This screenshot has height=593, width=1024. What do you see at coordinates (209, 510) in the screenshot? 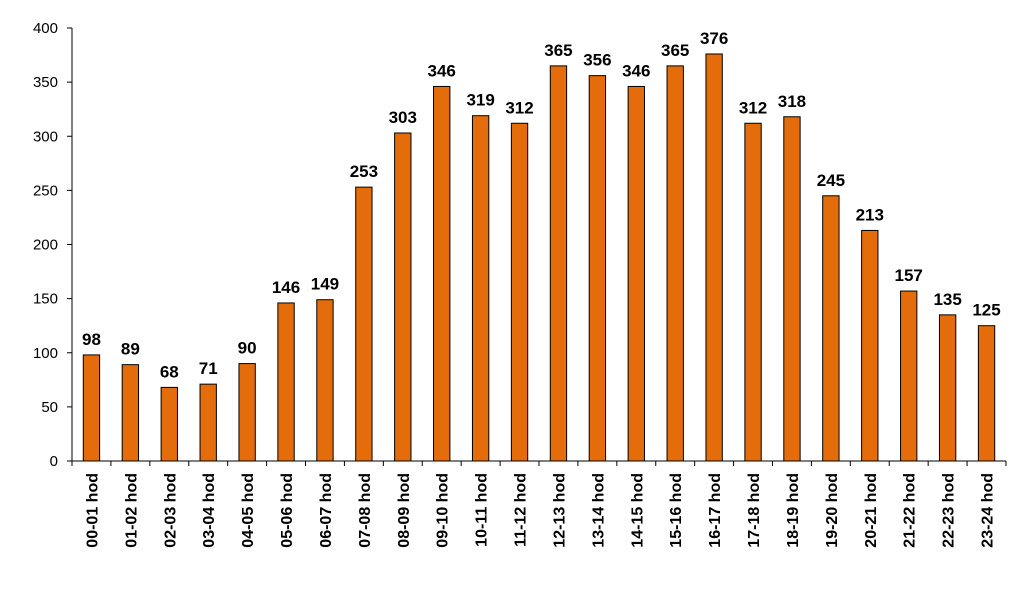
I see `category-label: 03-04 hod` at bounding box center [209, 510].